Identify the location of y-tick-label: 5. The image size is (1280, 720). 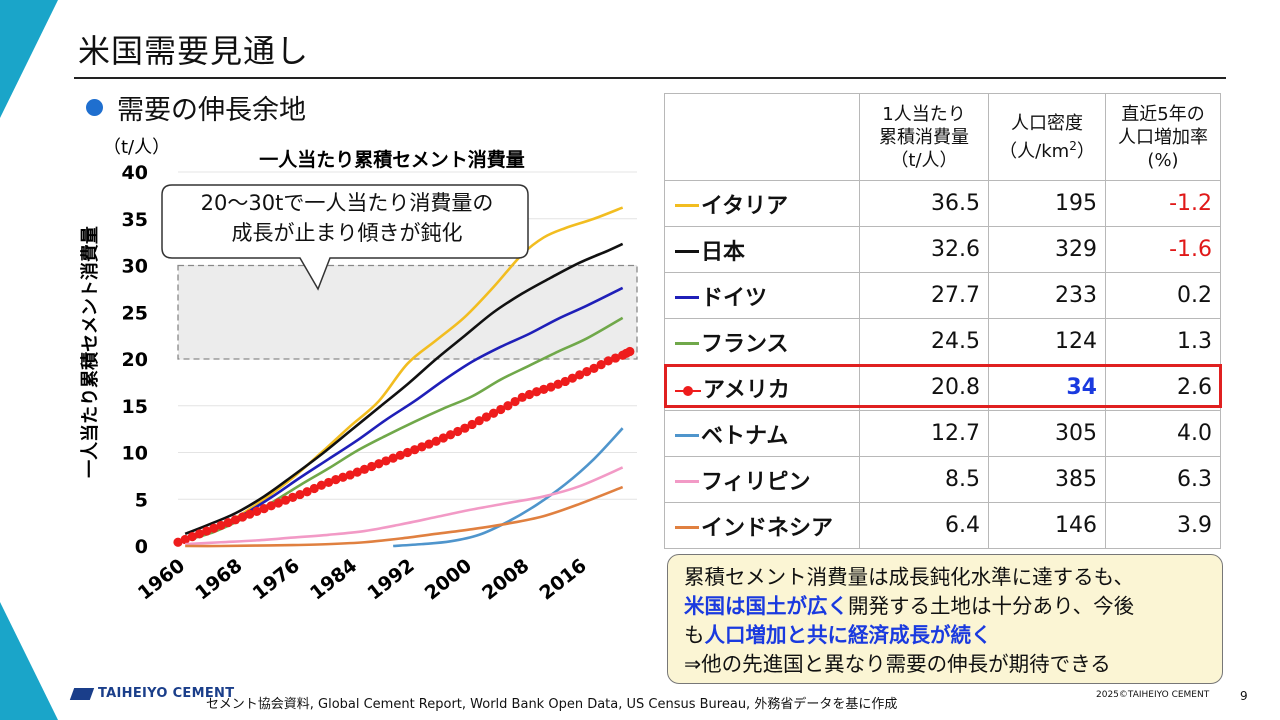
(141, 500).